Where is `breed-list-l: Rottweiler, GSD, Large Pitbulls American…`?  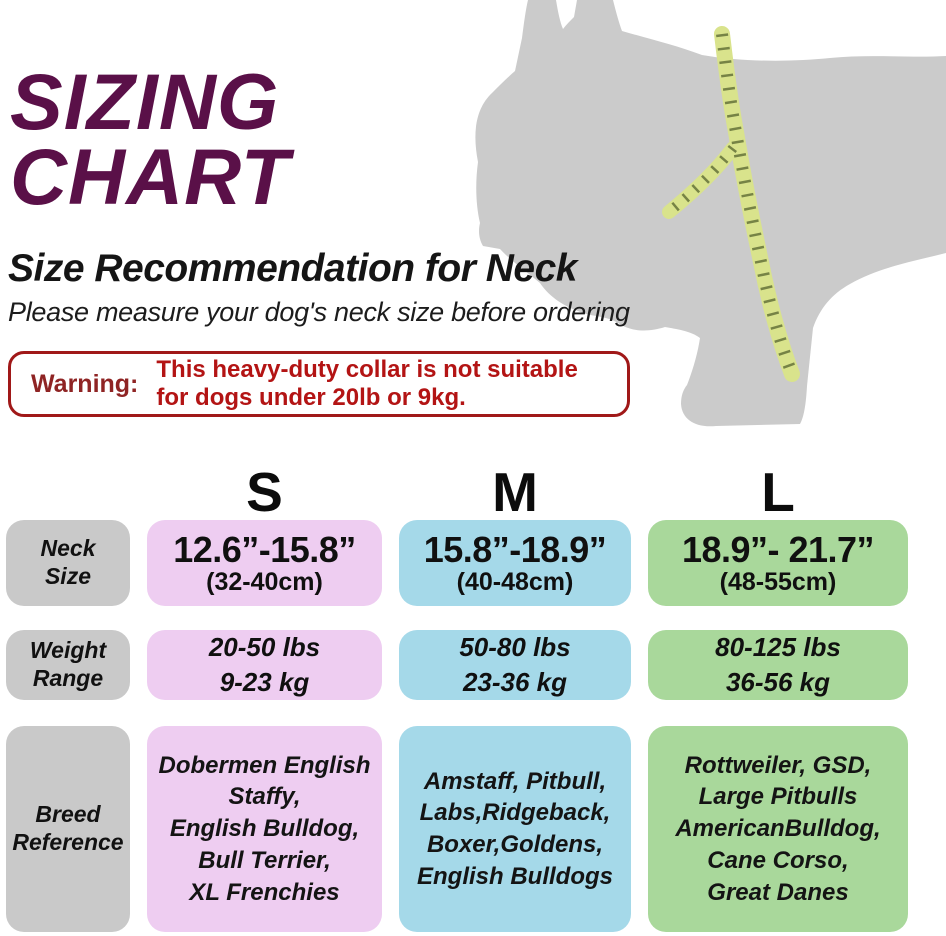 breed-list-l: Rottweiler, GSD, Large Pitbulls American… is located at coordinates (778, 828).